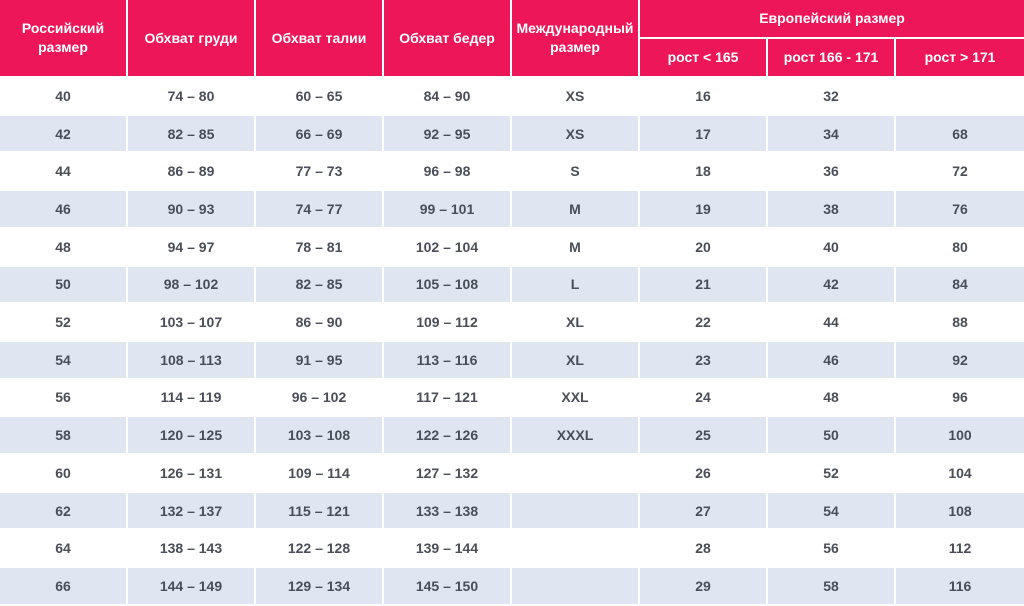  I want to click on table-cell: 27, so click(704, 511).